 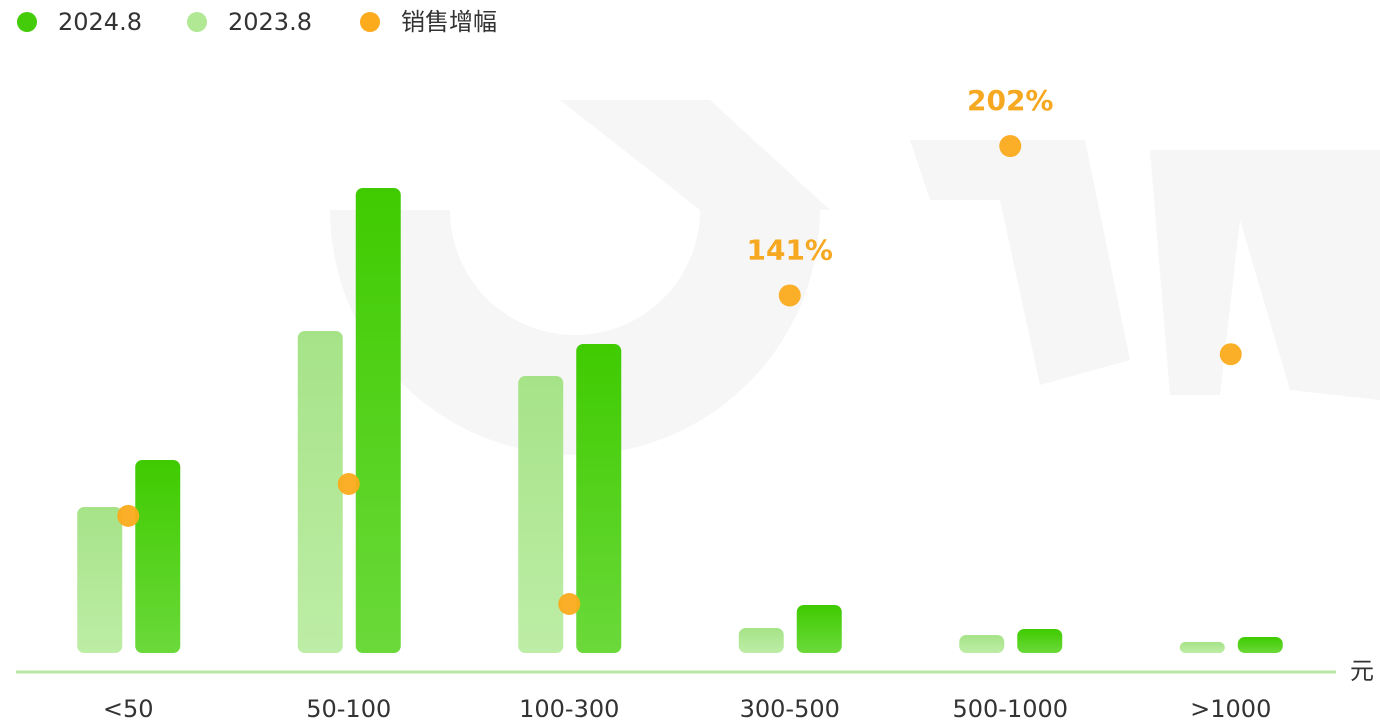 I want to click on x-tick-label: 300-500, so click(x=790, y=709).